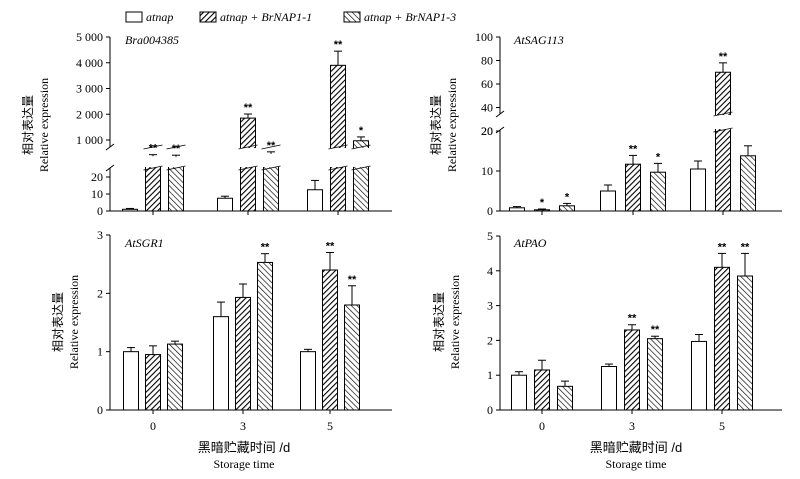 Image resolution: width=800 pixels, height=479 pixels. Describe the element at coordinates (89, 37) in the screenshot. I see `y-tick-label: 5 000` at that location.